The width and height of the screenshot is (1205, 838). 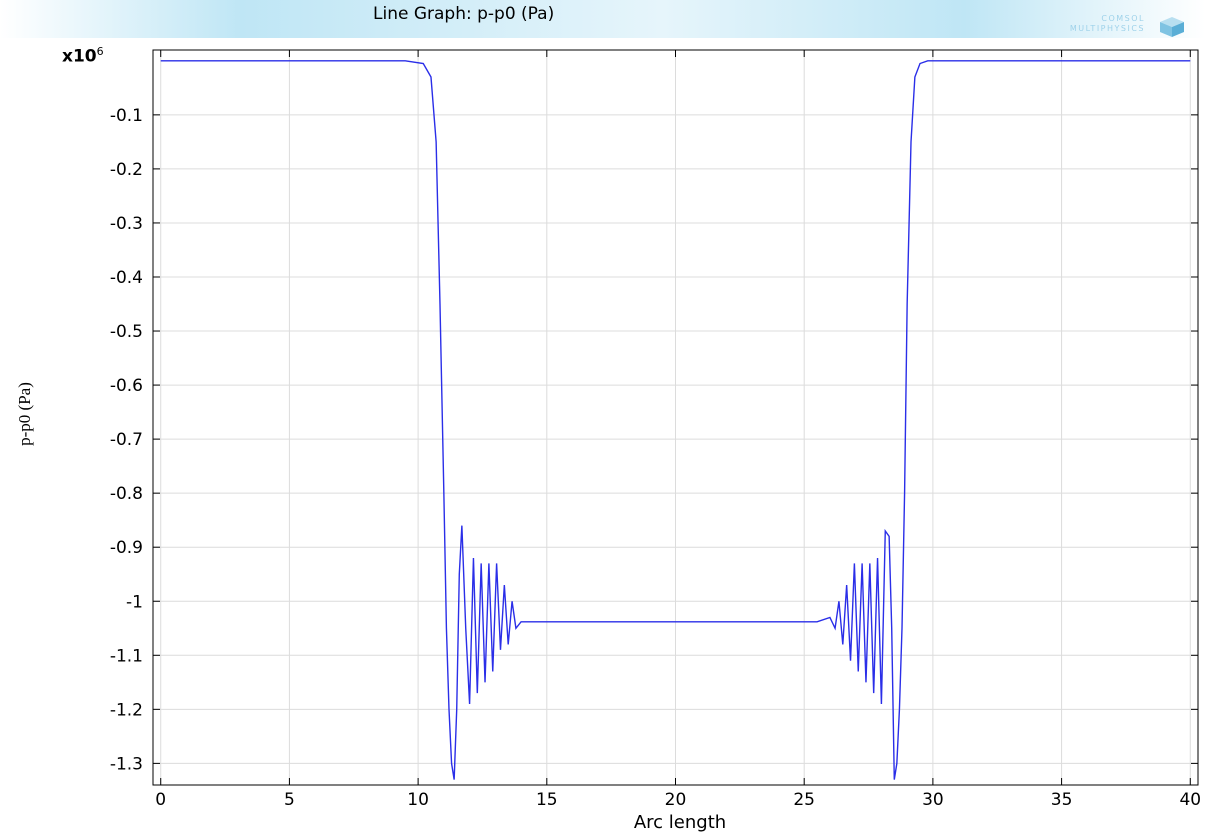 I want to click on logo-line-1: COMSOL, so click(x=1123, y=18).